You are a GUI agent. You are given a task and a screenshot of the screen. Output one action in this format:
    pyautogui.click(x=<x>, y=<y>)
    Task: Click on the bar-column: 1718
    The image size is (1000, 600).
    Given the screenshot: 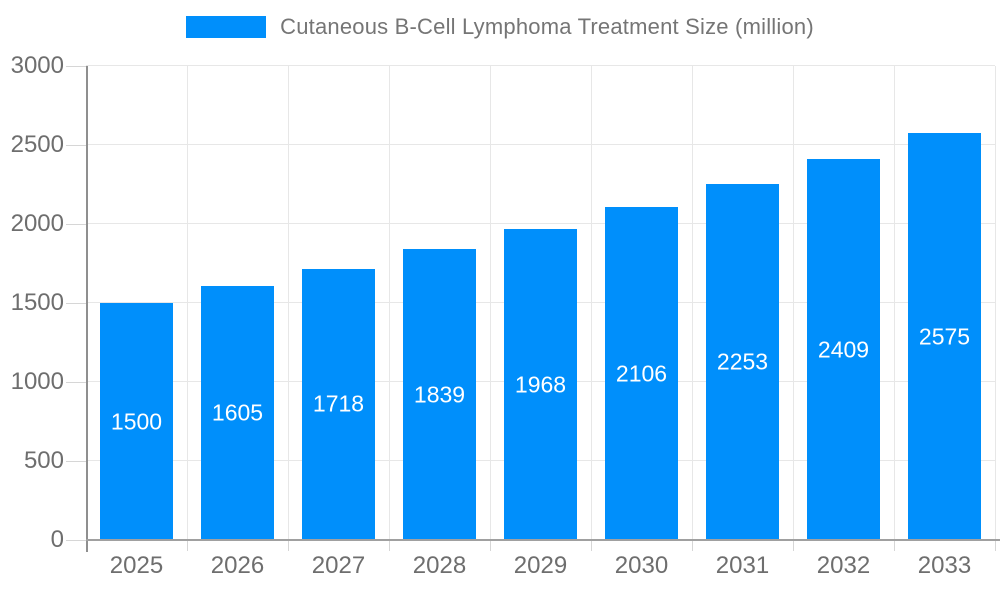 What is the action you would take?
    pyautogui.click(x=338, y=303)
    